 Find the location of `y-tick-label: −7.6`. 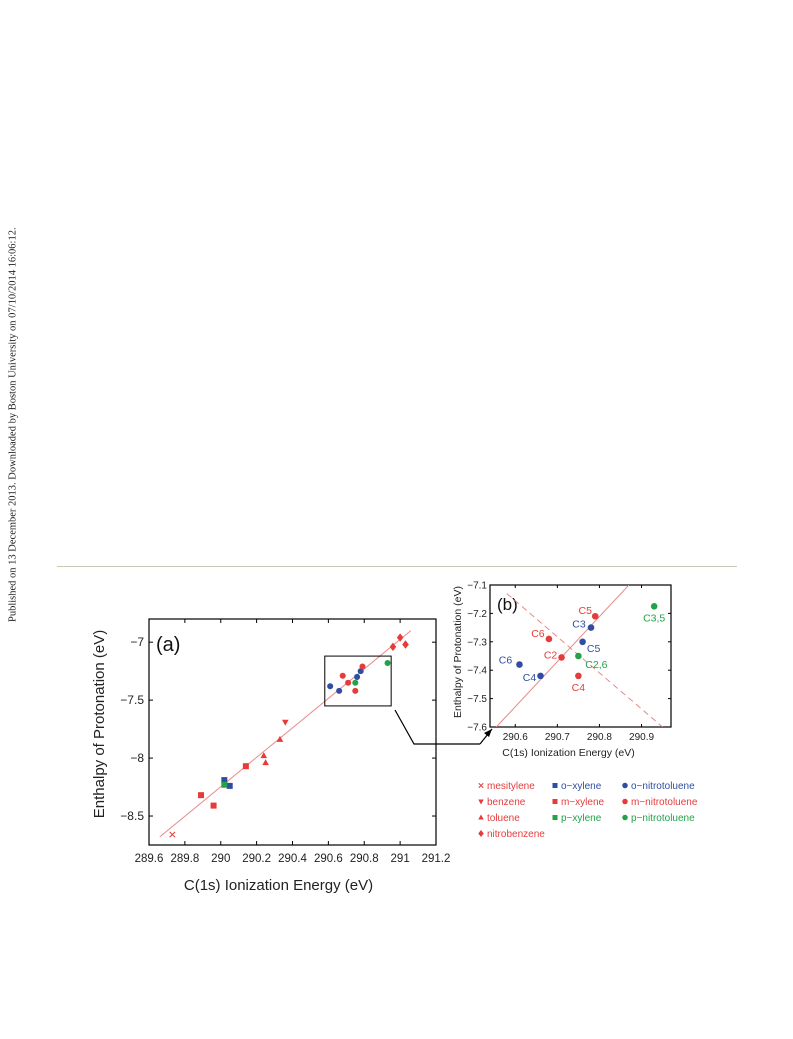

y-tick-label: −7.6 is located at coordinates (477, 728).